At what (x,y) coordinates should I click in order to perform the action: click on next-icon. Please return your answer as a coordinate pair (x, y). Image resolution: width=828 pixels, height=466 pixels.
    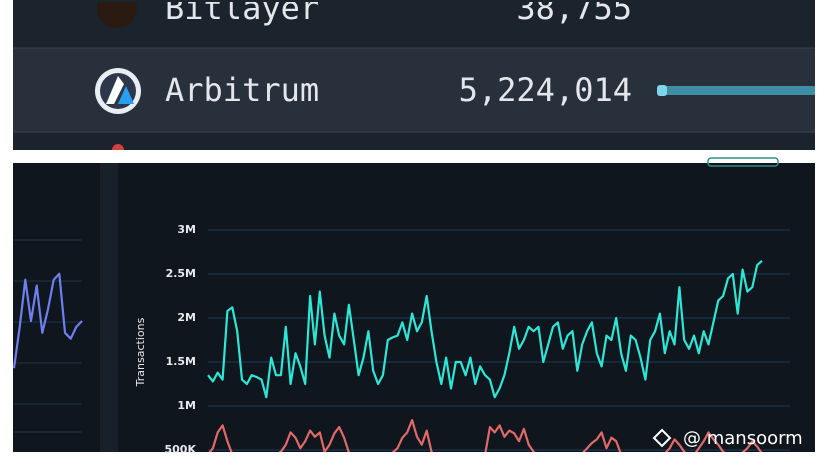
    Looking at the image, I should click on (118, 147).